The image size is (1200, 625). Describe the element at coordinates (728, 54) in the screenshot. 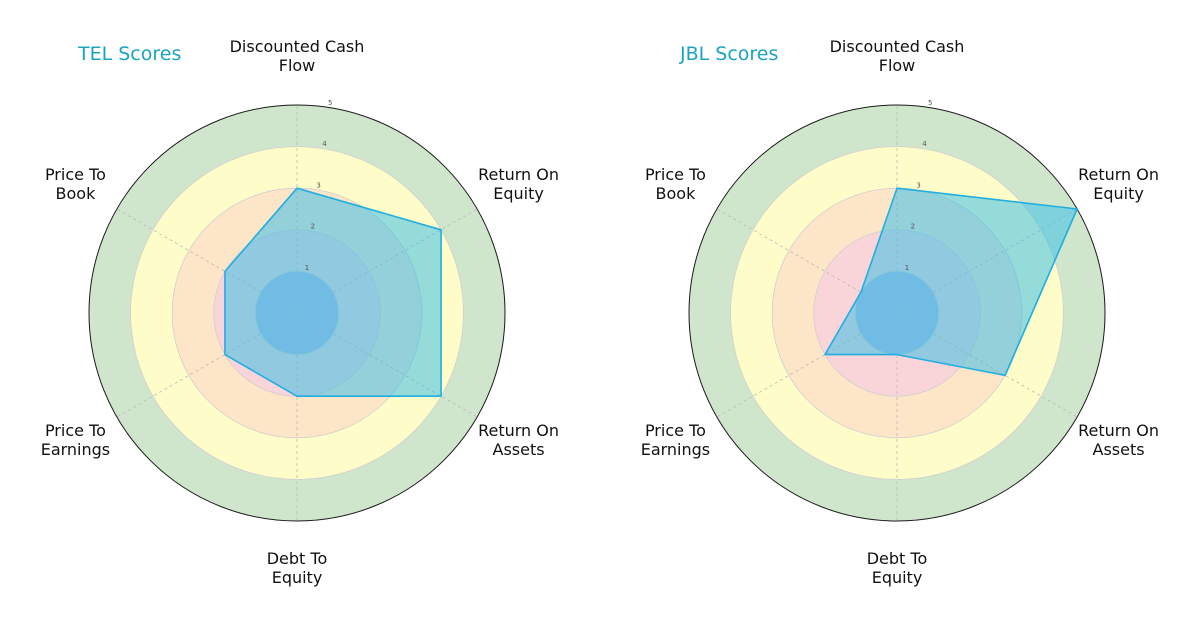

I see `chart-title: JBL Scores` at that location.